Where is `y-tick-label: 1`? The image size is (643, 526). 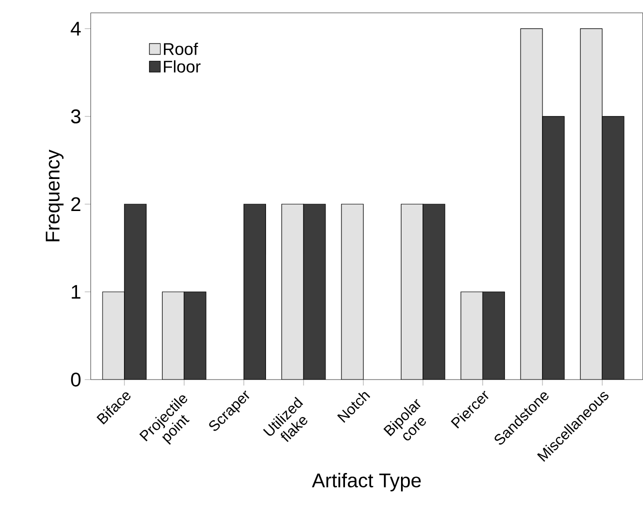
y-tick-label: 1 is located at coordinates (76, 291).